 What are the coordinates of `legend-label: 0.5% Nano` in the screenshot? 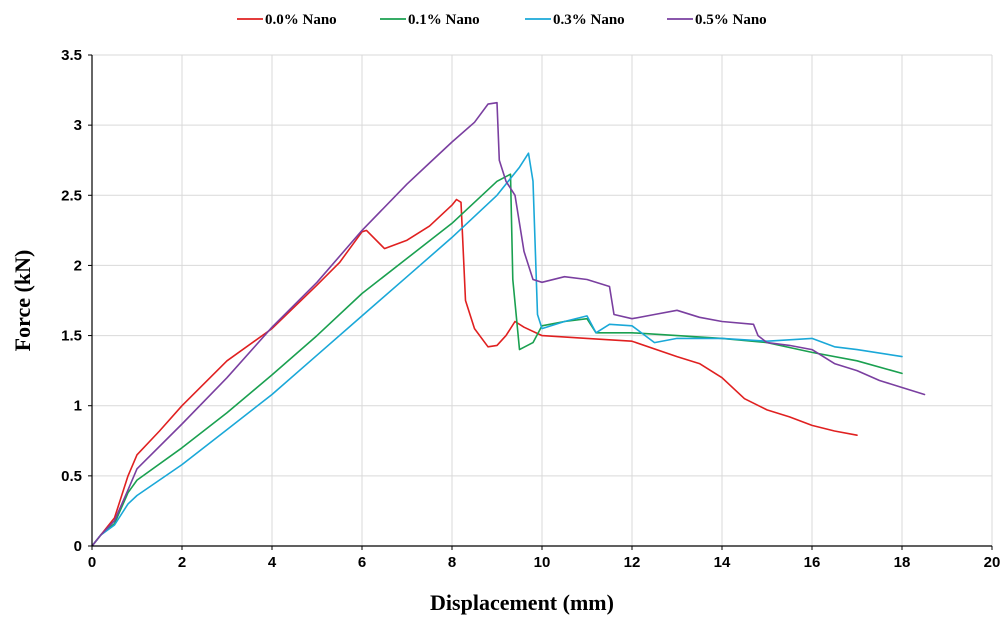 It's located at (731, 20).